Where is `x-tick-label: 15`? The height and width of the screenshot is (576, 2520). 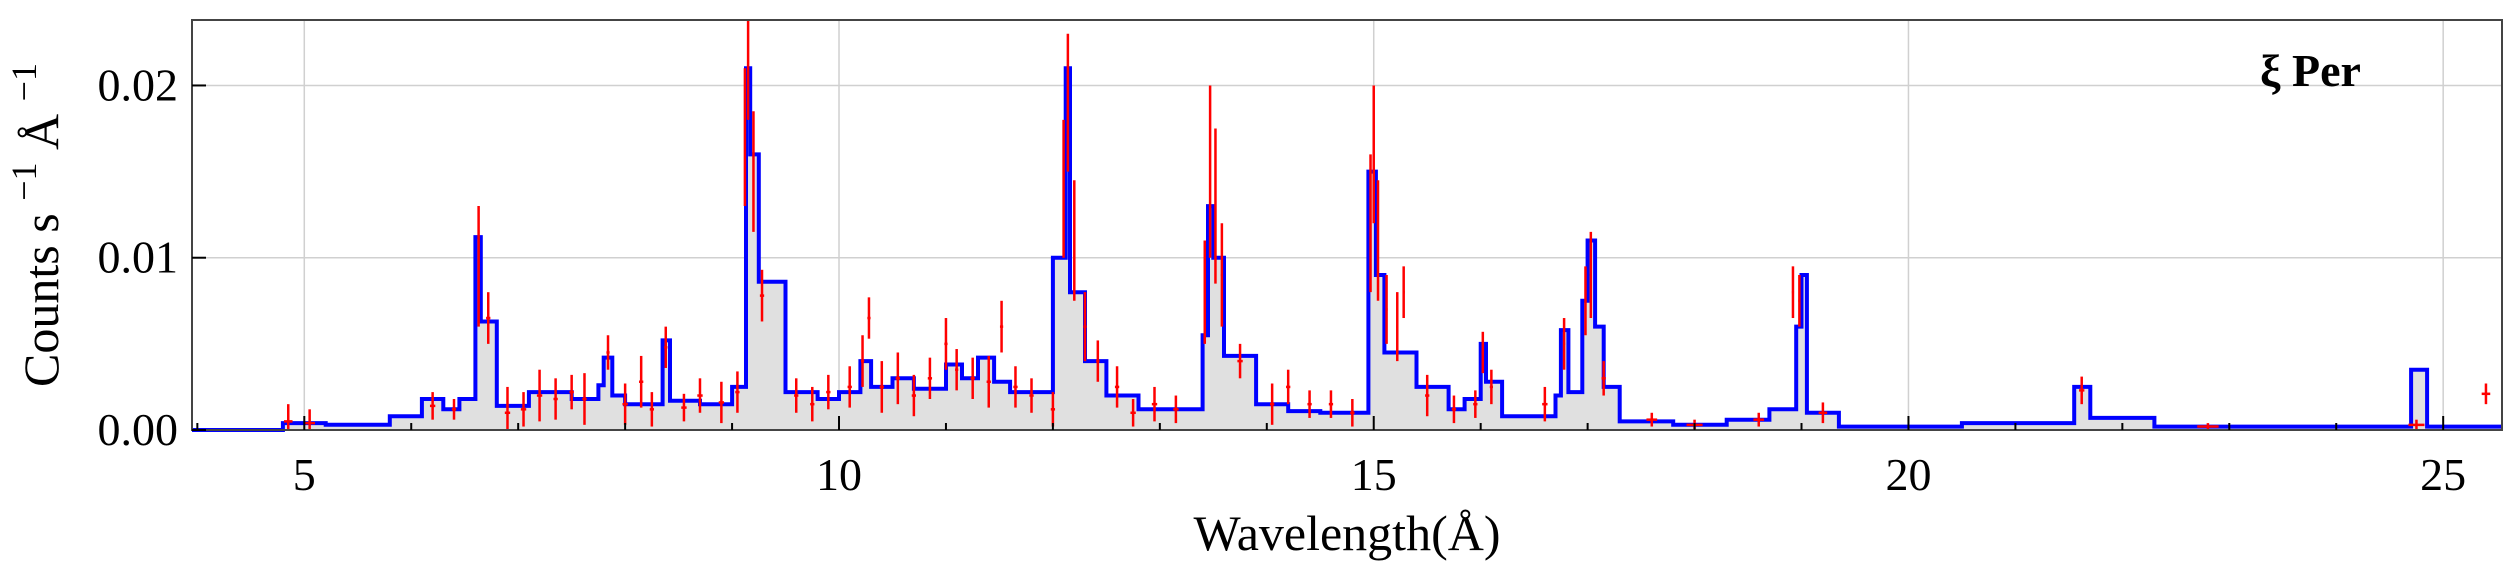 x-tick-label: 15 is located at coordinates (1374, 474).